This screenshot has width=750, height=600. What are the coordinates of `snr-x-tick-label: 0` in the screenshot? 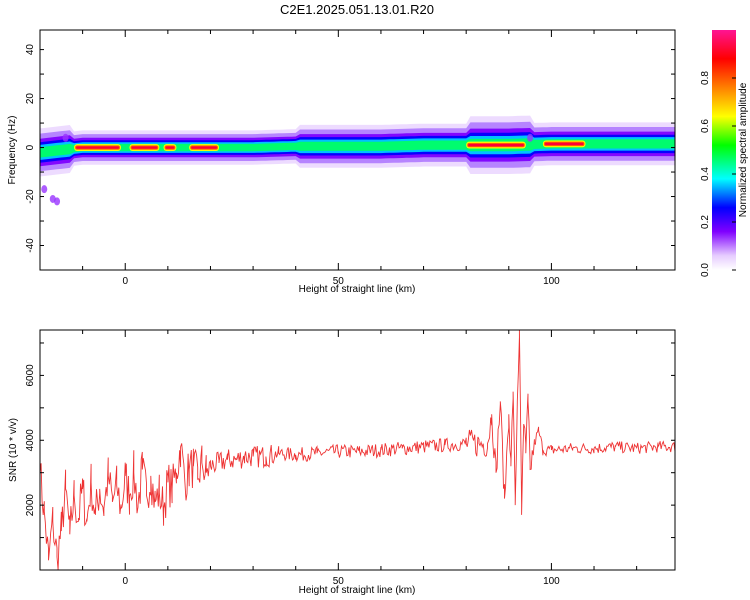 It's located at (125, 581).